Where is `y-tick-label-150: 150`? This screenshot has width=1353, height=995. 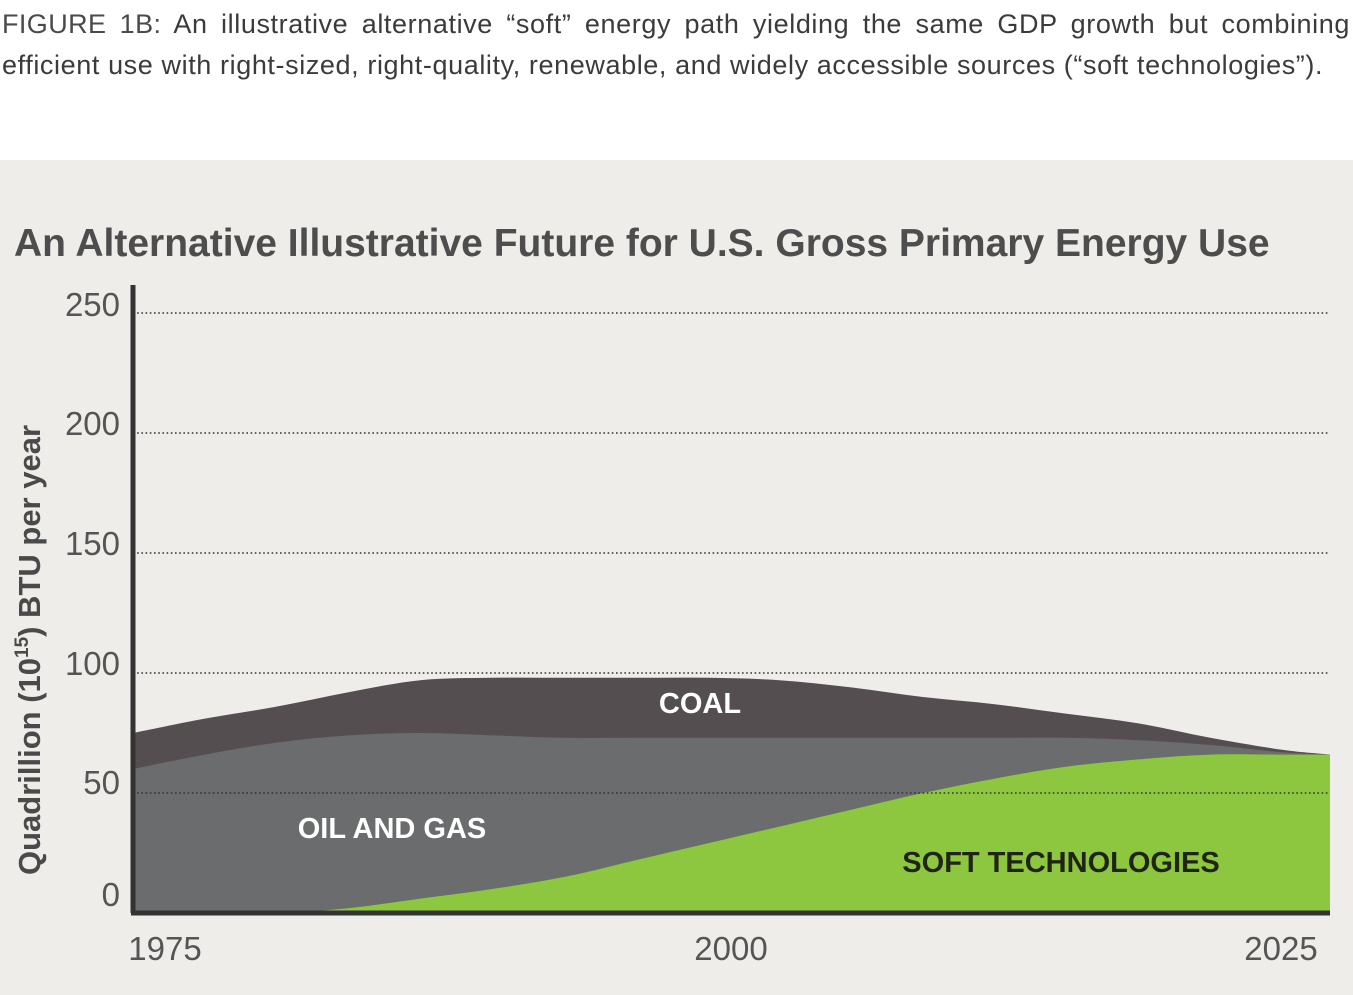 y-tick-label-150: 150 is located at coordinates (92, 543).